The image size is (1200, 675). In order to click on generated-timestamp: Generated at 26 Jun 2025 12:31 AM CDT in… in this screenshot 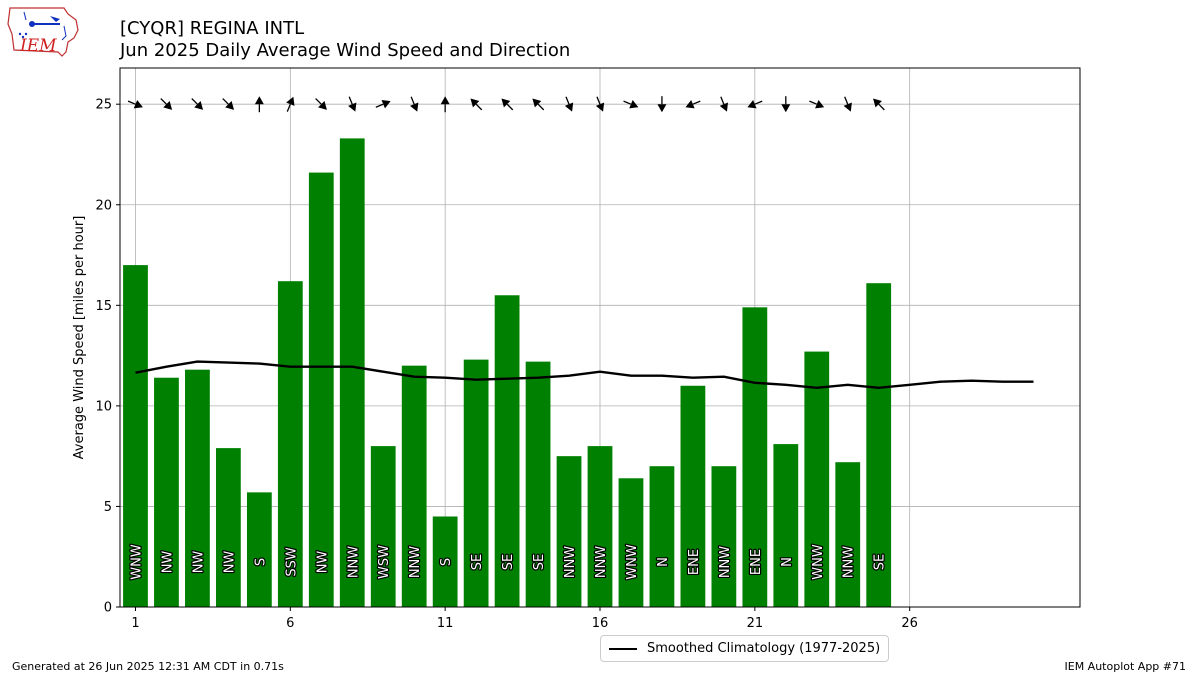, I will do `click(148, 666)`.